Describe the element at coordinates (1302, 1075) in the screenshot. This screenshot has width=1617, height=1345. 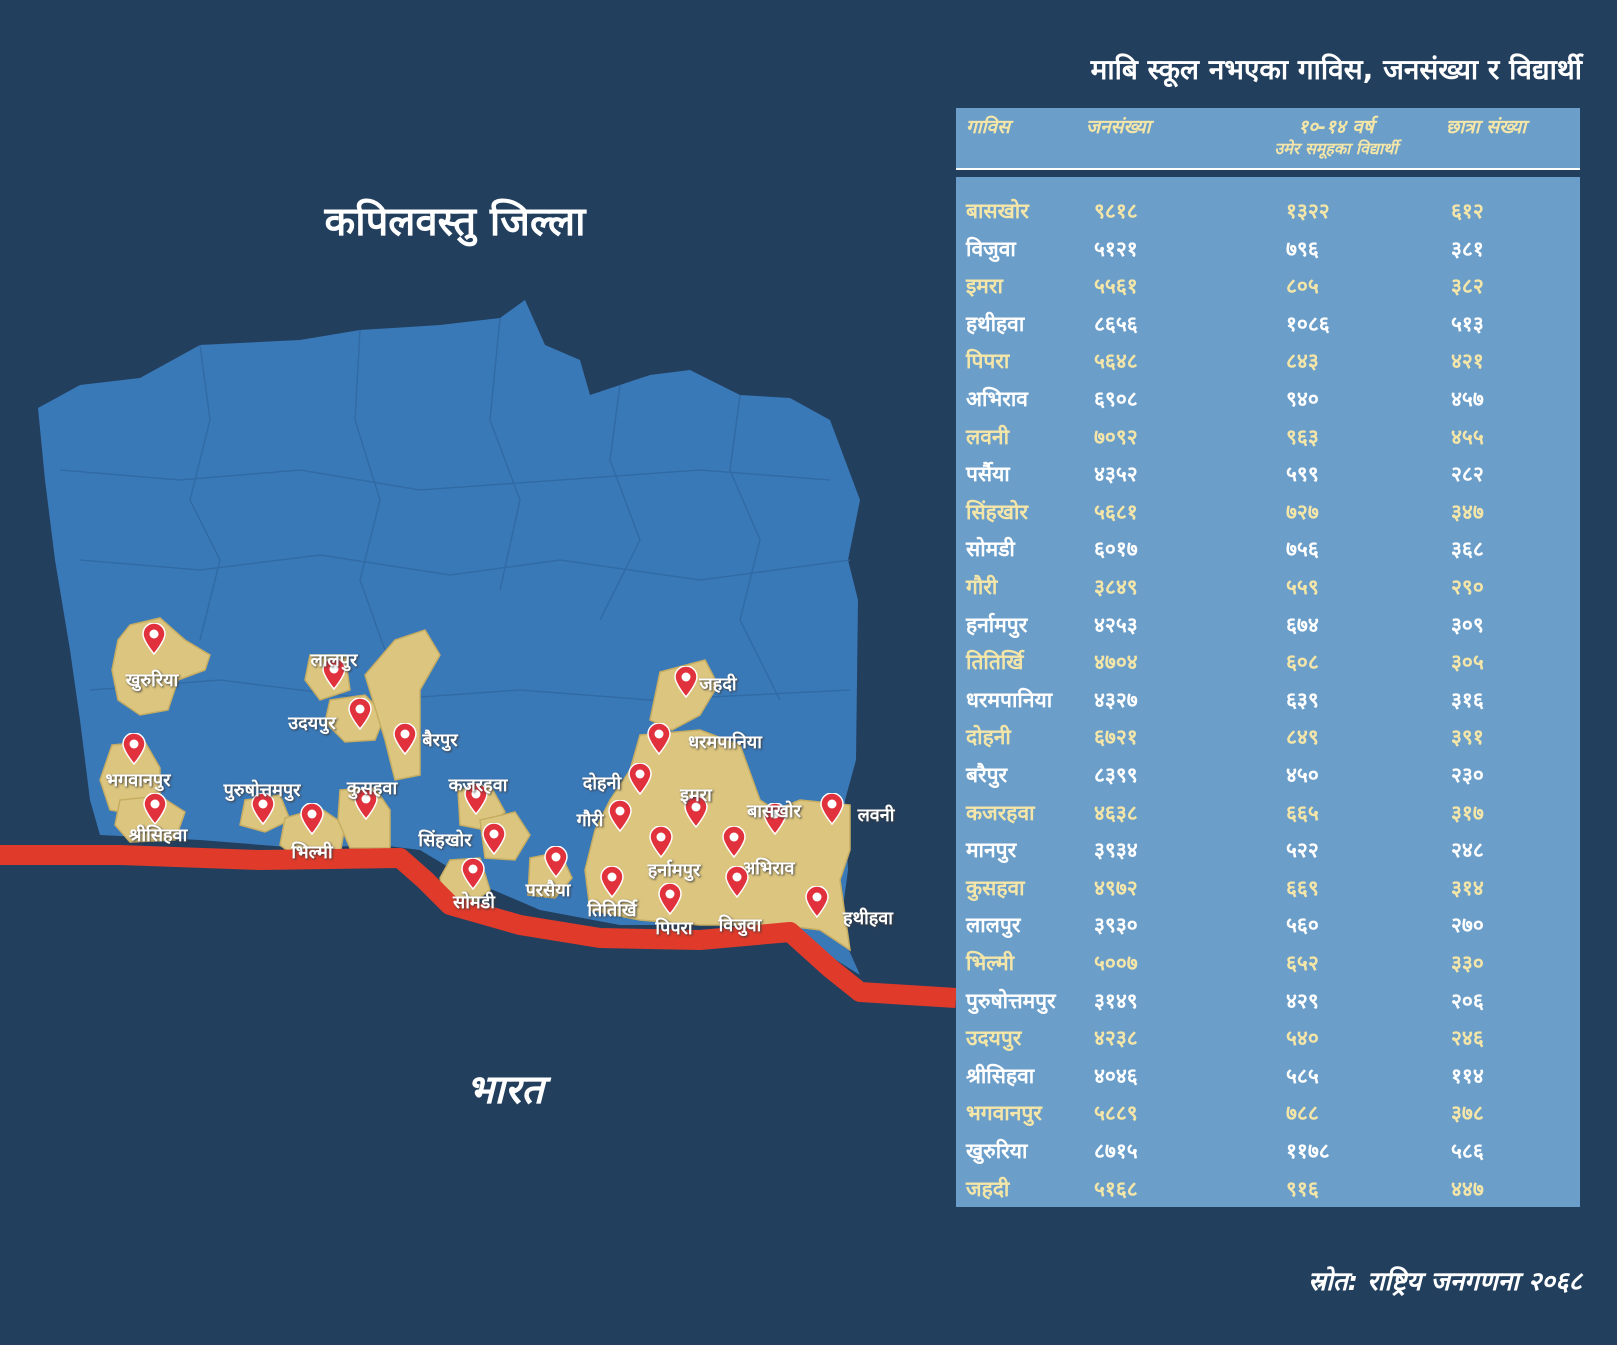
I see `cell-students: ५८५` at that location.